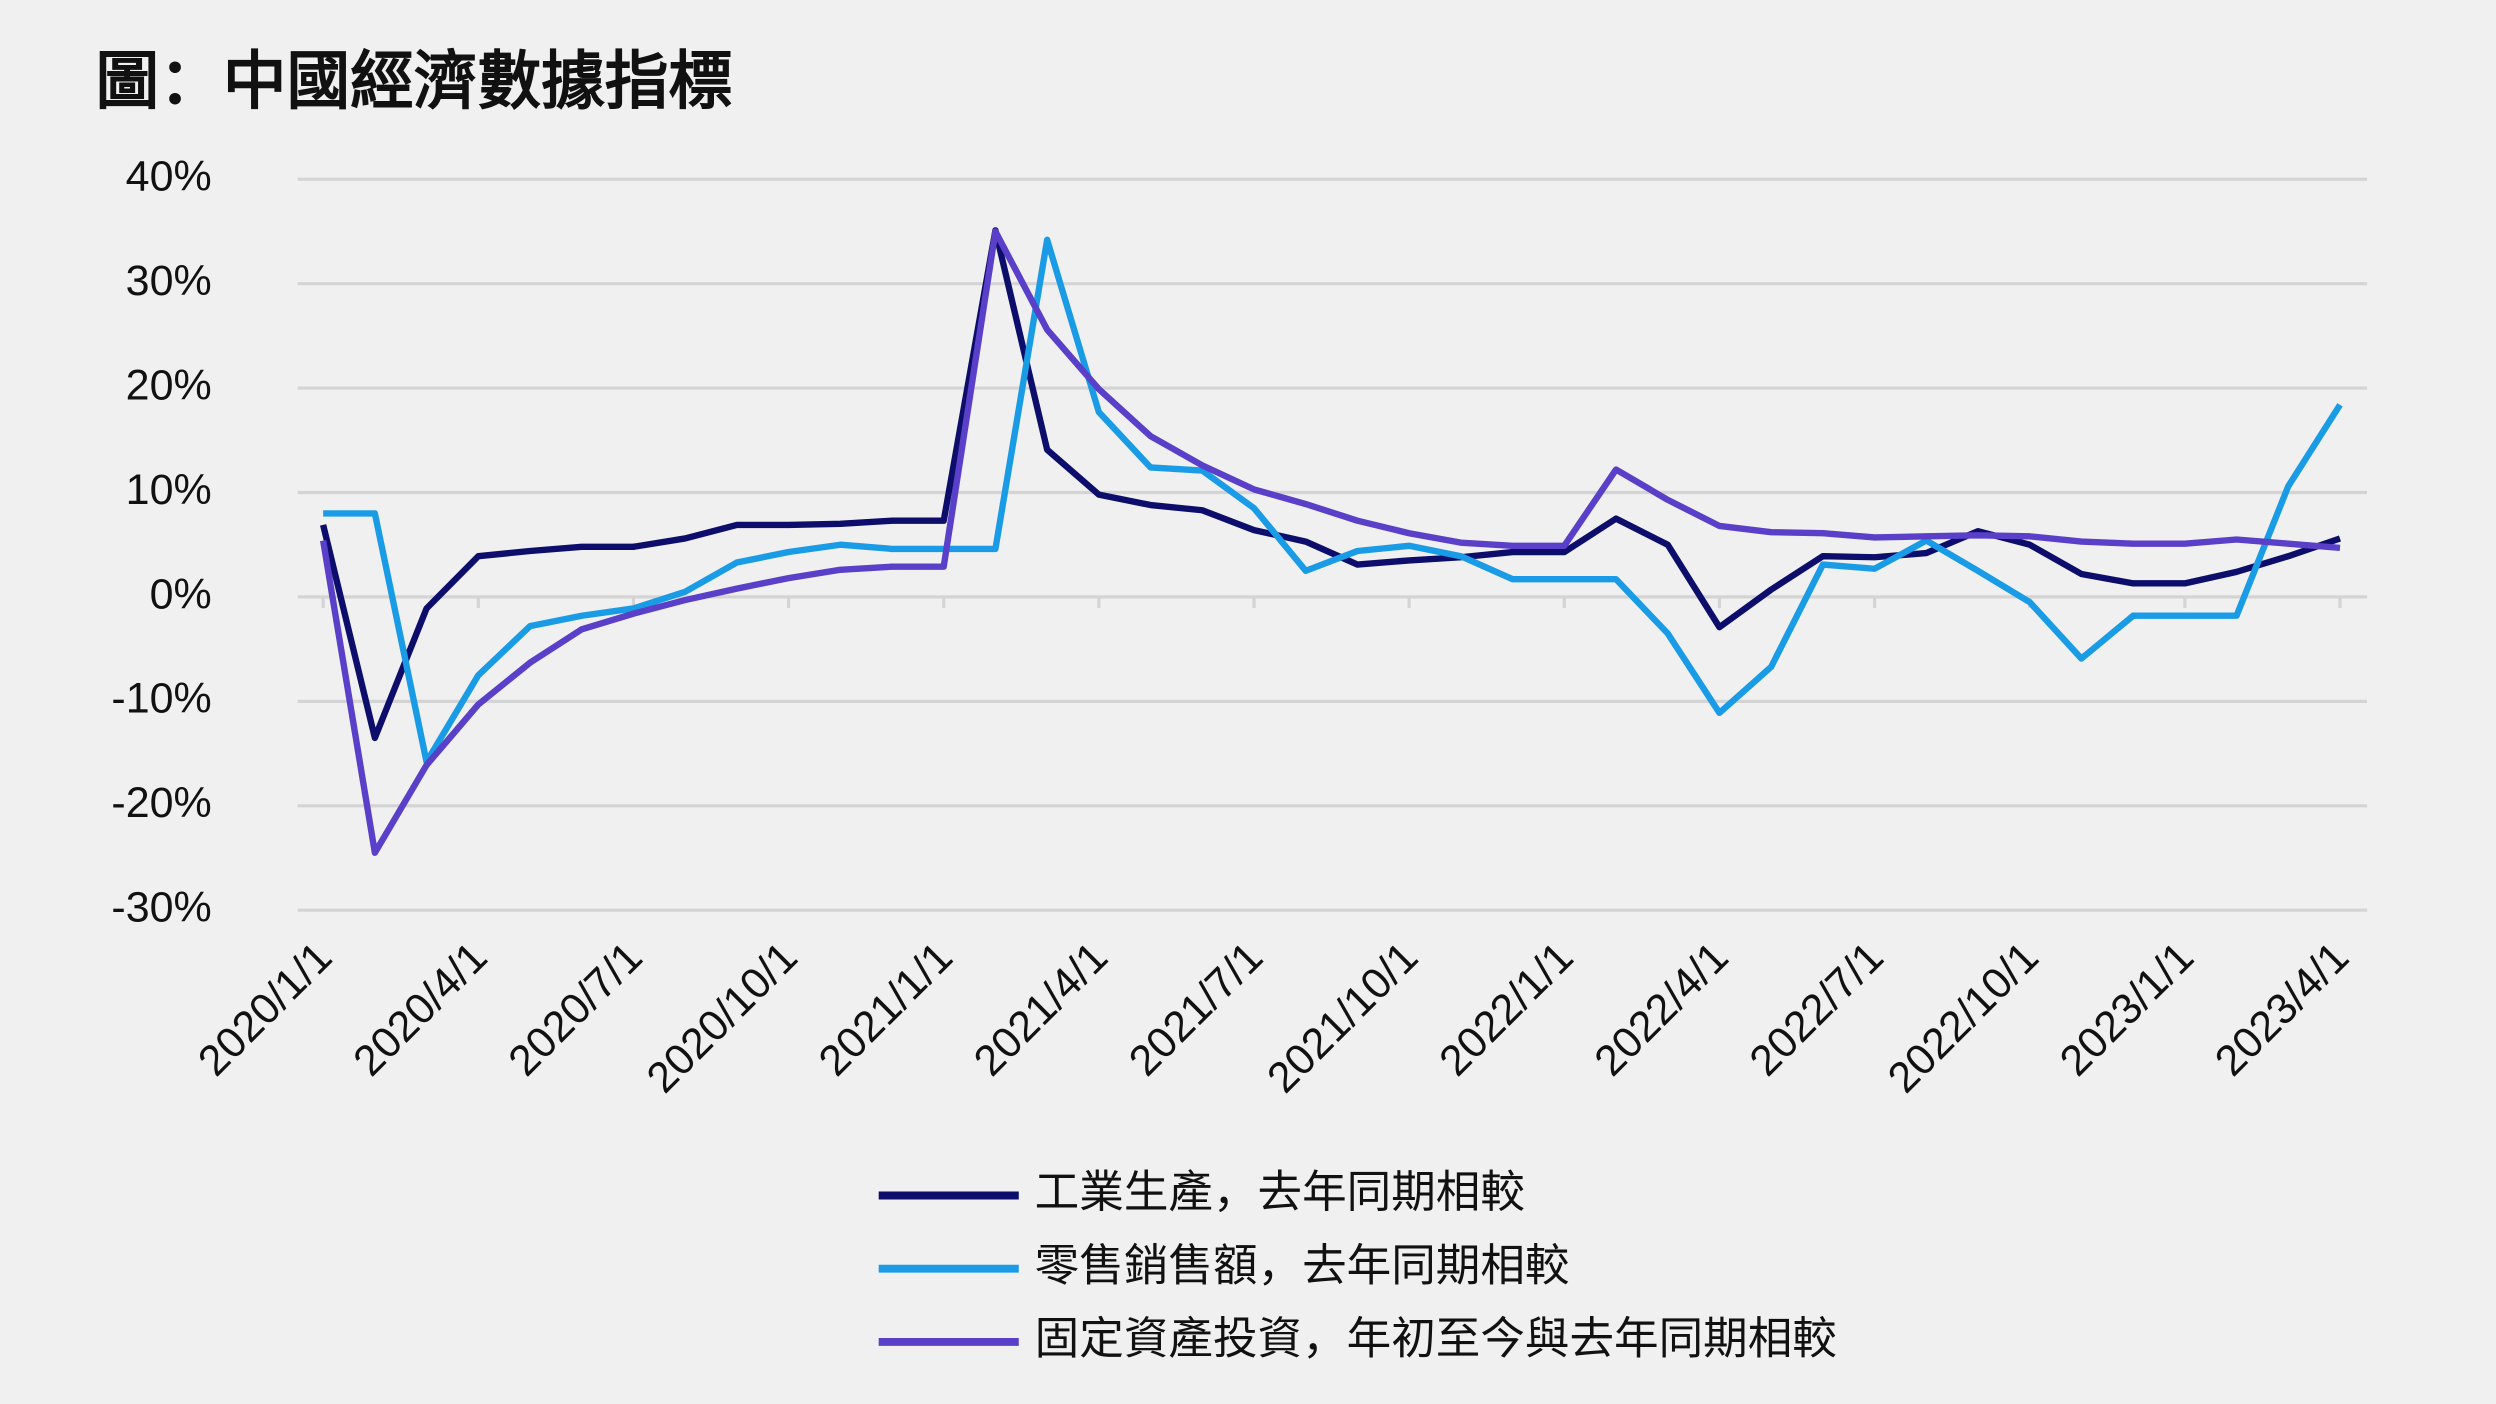 Image resolution: width=2496 pixels, height=1404 pixels. I want to click on legend-label: 工業生產，去年同期相較, so click(1280, 1192).